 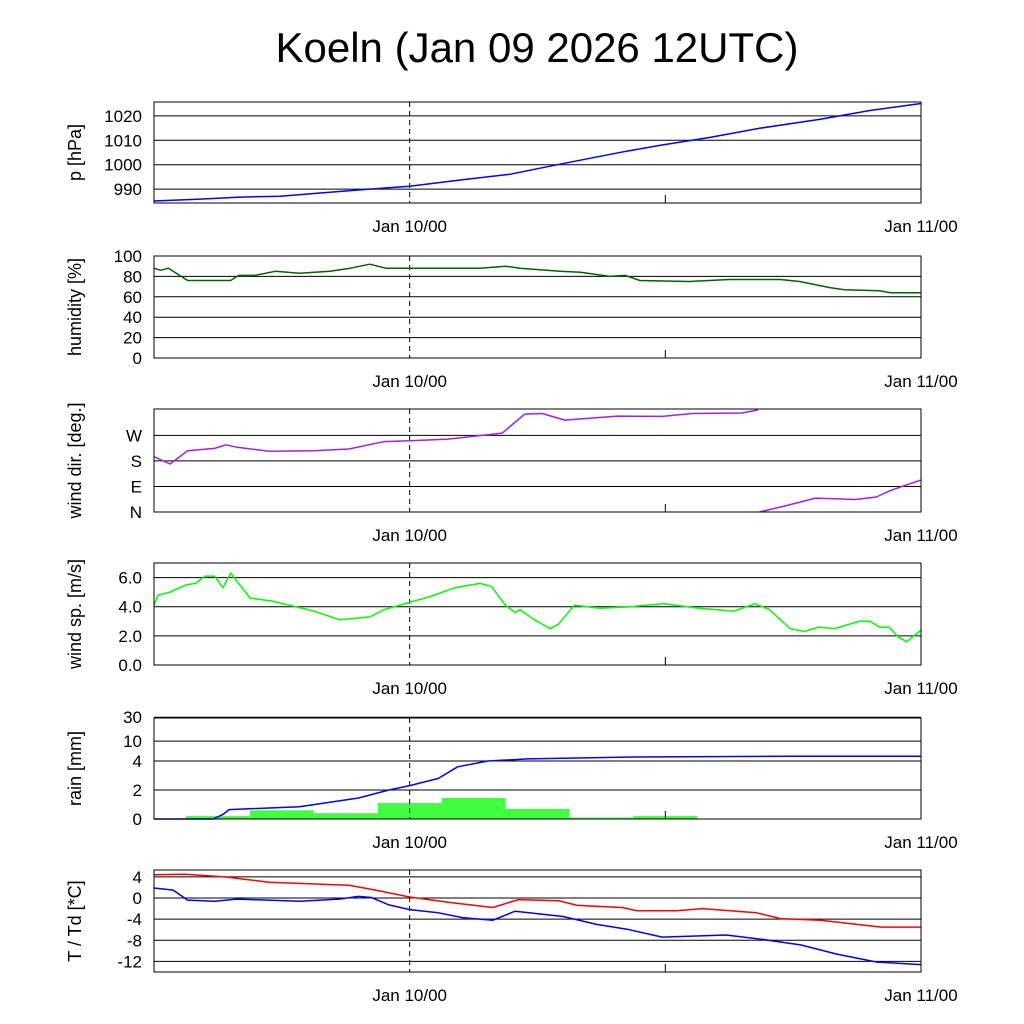 What do you see at coordinates (537, 787) in the screenshot?
I see `series-accumulated-rain` at bounding box center [537, 787].